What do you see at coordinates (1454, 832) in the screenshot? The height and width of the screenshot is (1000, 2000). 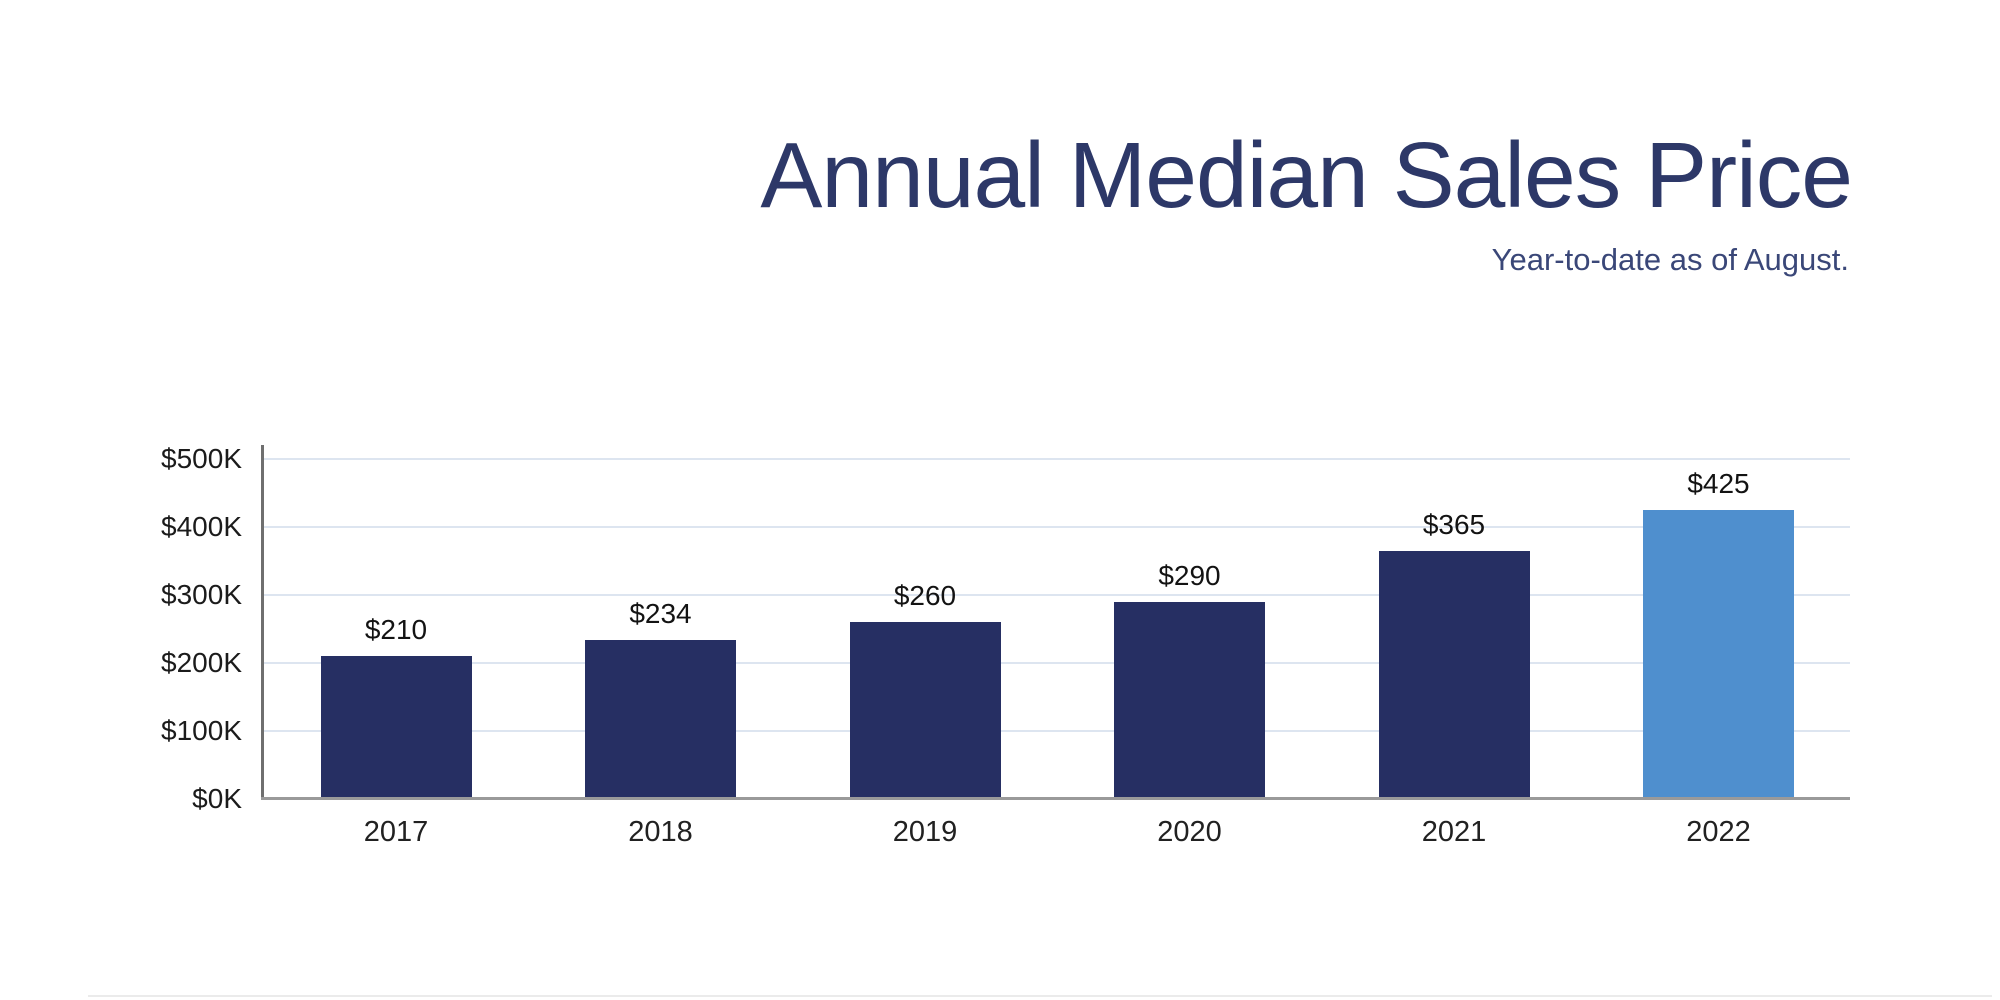 I see `x-tick-label-2021: 2021` at bounding box center [1454, 832].